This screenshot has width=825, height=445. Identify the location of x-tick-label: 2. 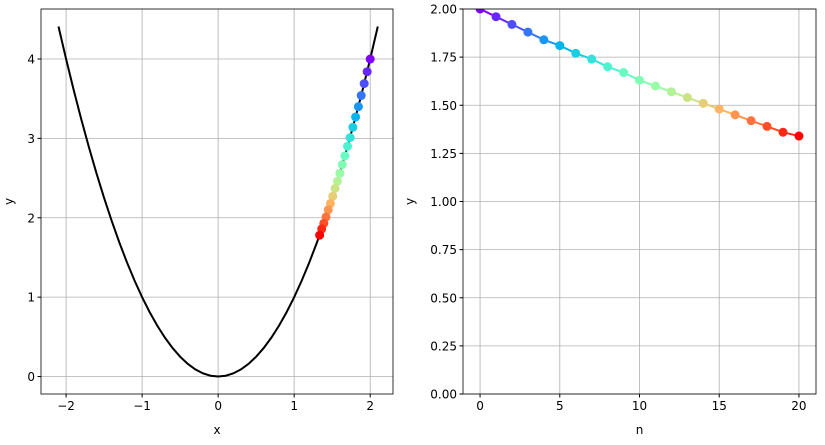
(370, 406).